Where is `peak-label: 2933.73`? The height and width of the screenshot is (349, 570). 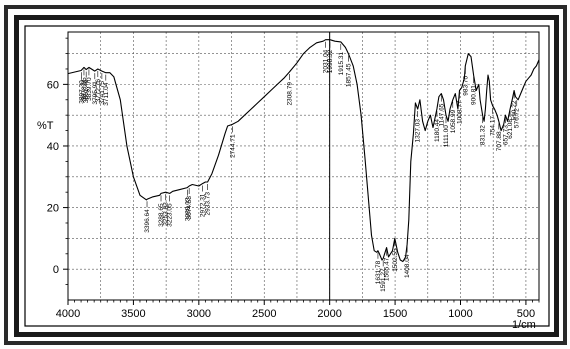
peak-label: 2933.73 is located at coordinates (208, 204).